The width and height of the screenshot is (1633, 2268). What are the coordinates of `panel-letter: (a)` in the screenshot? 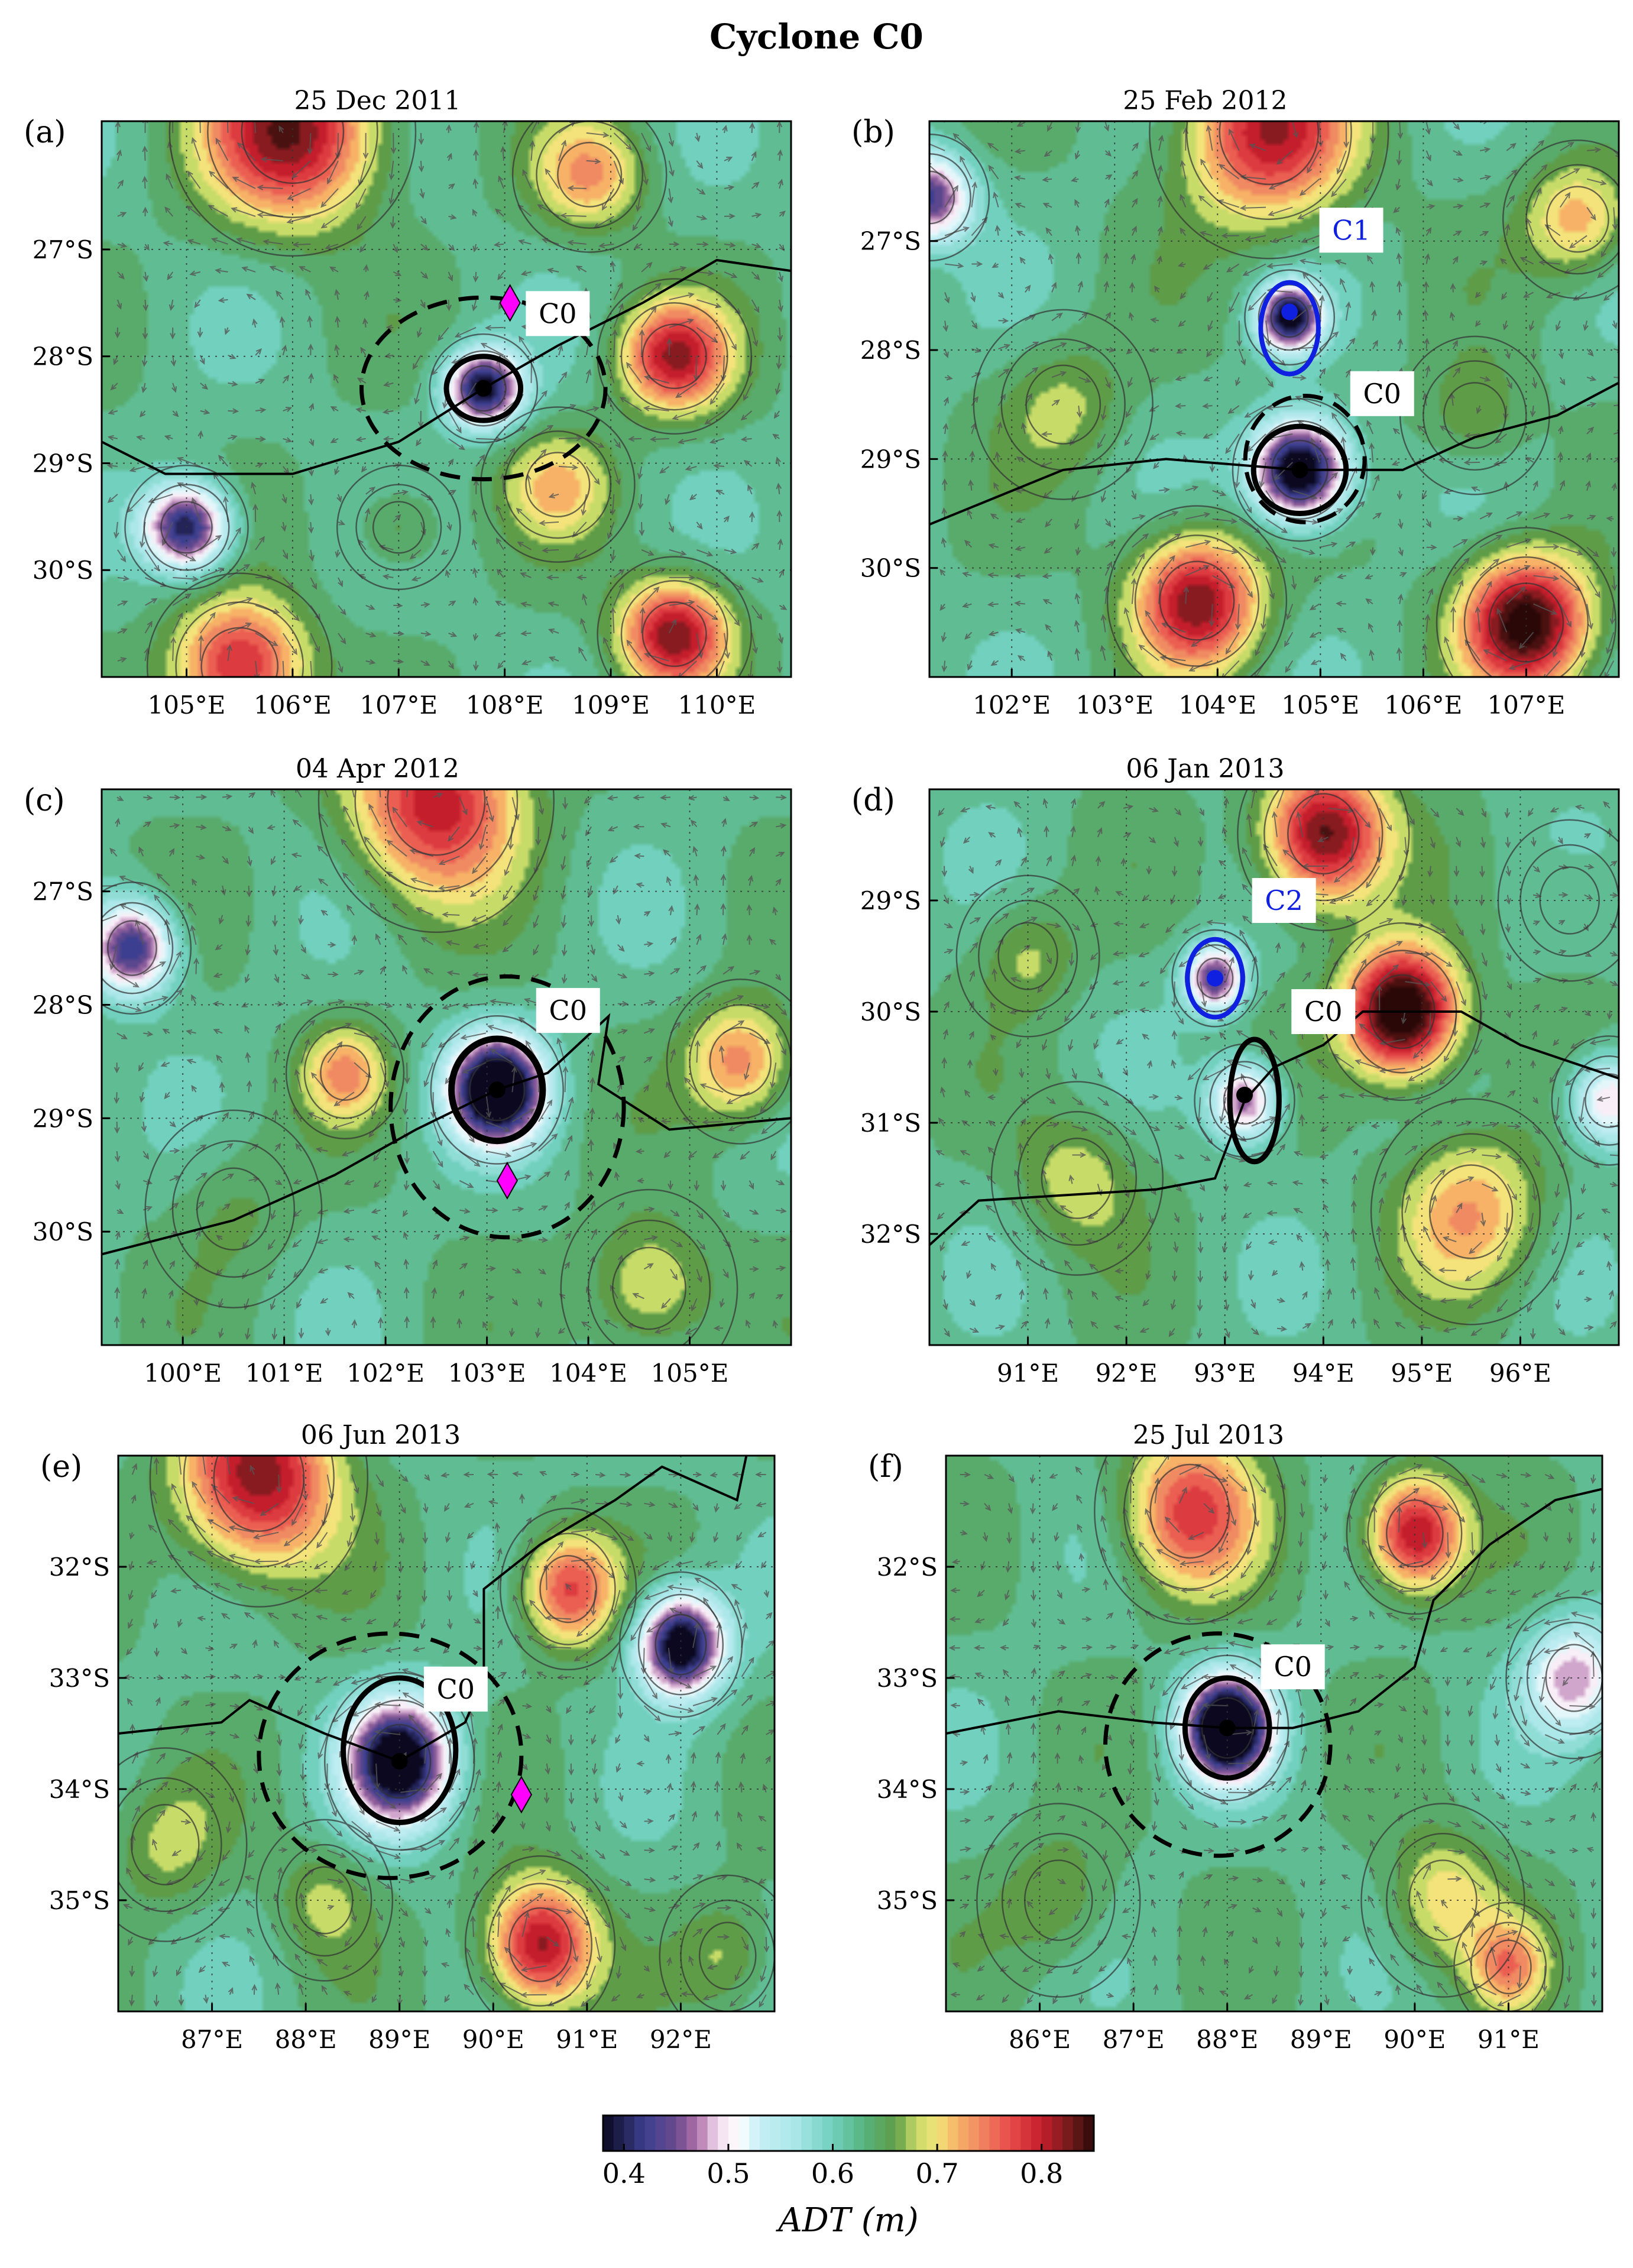 It's located at (45, 132).